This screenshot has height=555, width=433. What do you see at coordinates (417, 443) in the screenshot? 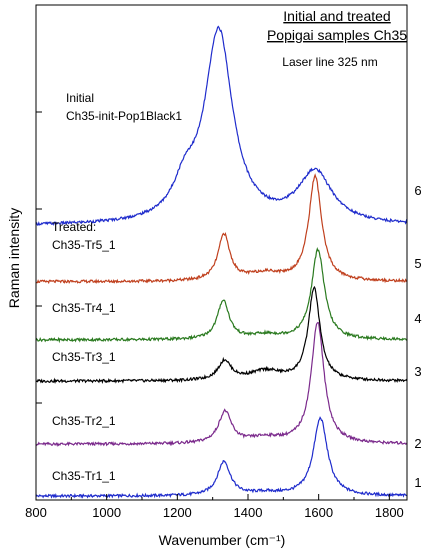
I see `series-number-2: 2` at bounding box center [417, 443].